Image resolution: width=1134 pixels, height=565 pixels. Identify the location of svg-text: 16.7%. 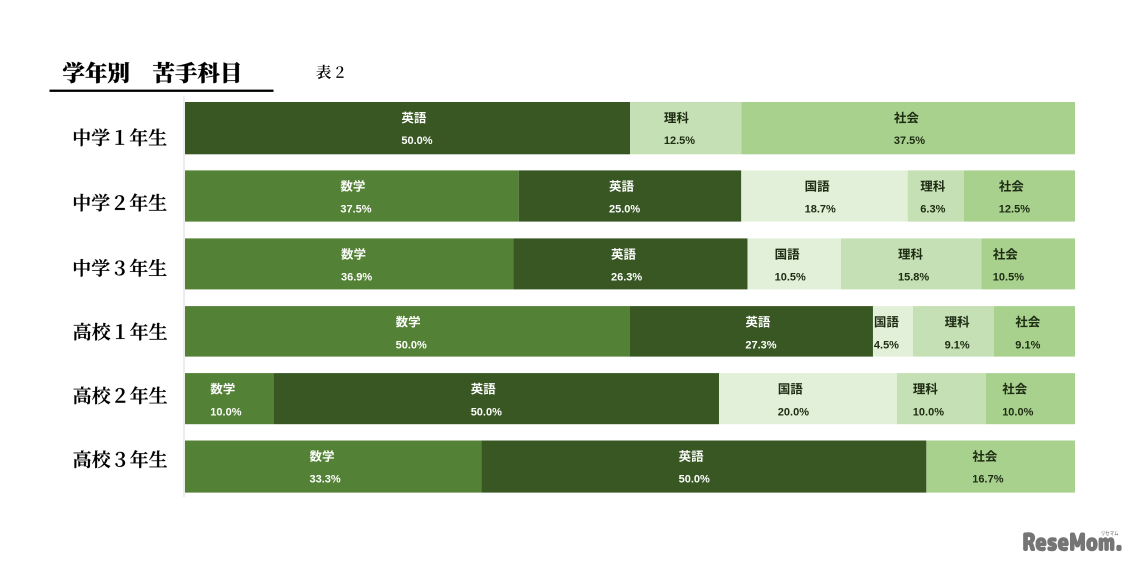
(987, 480).